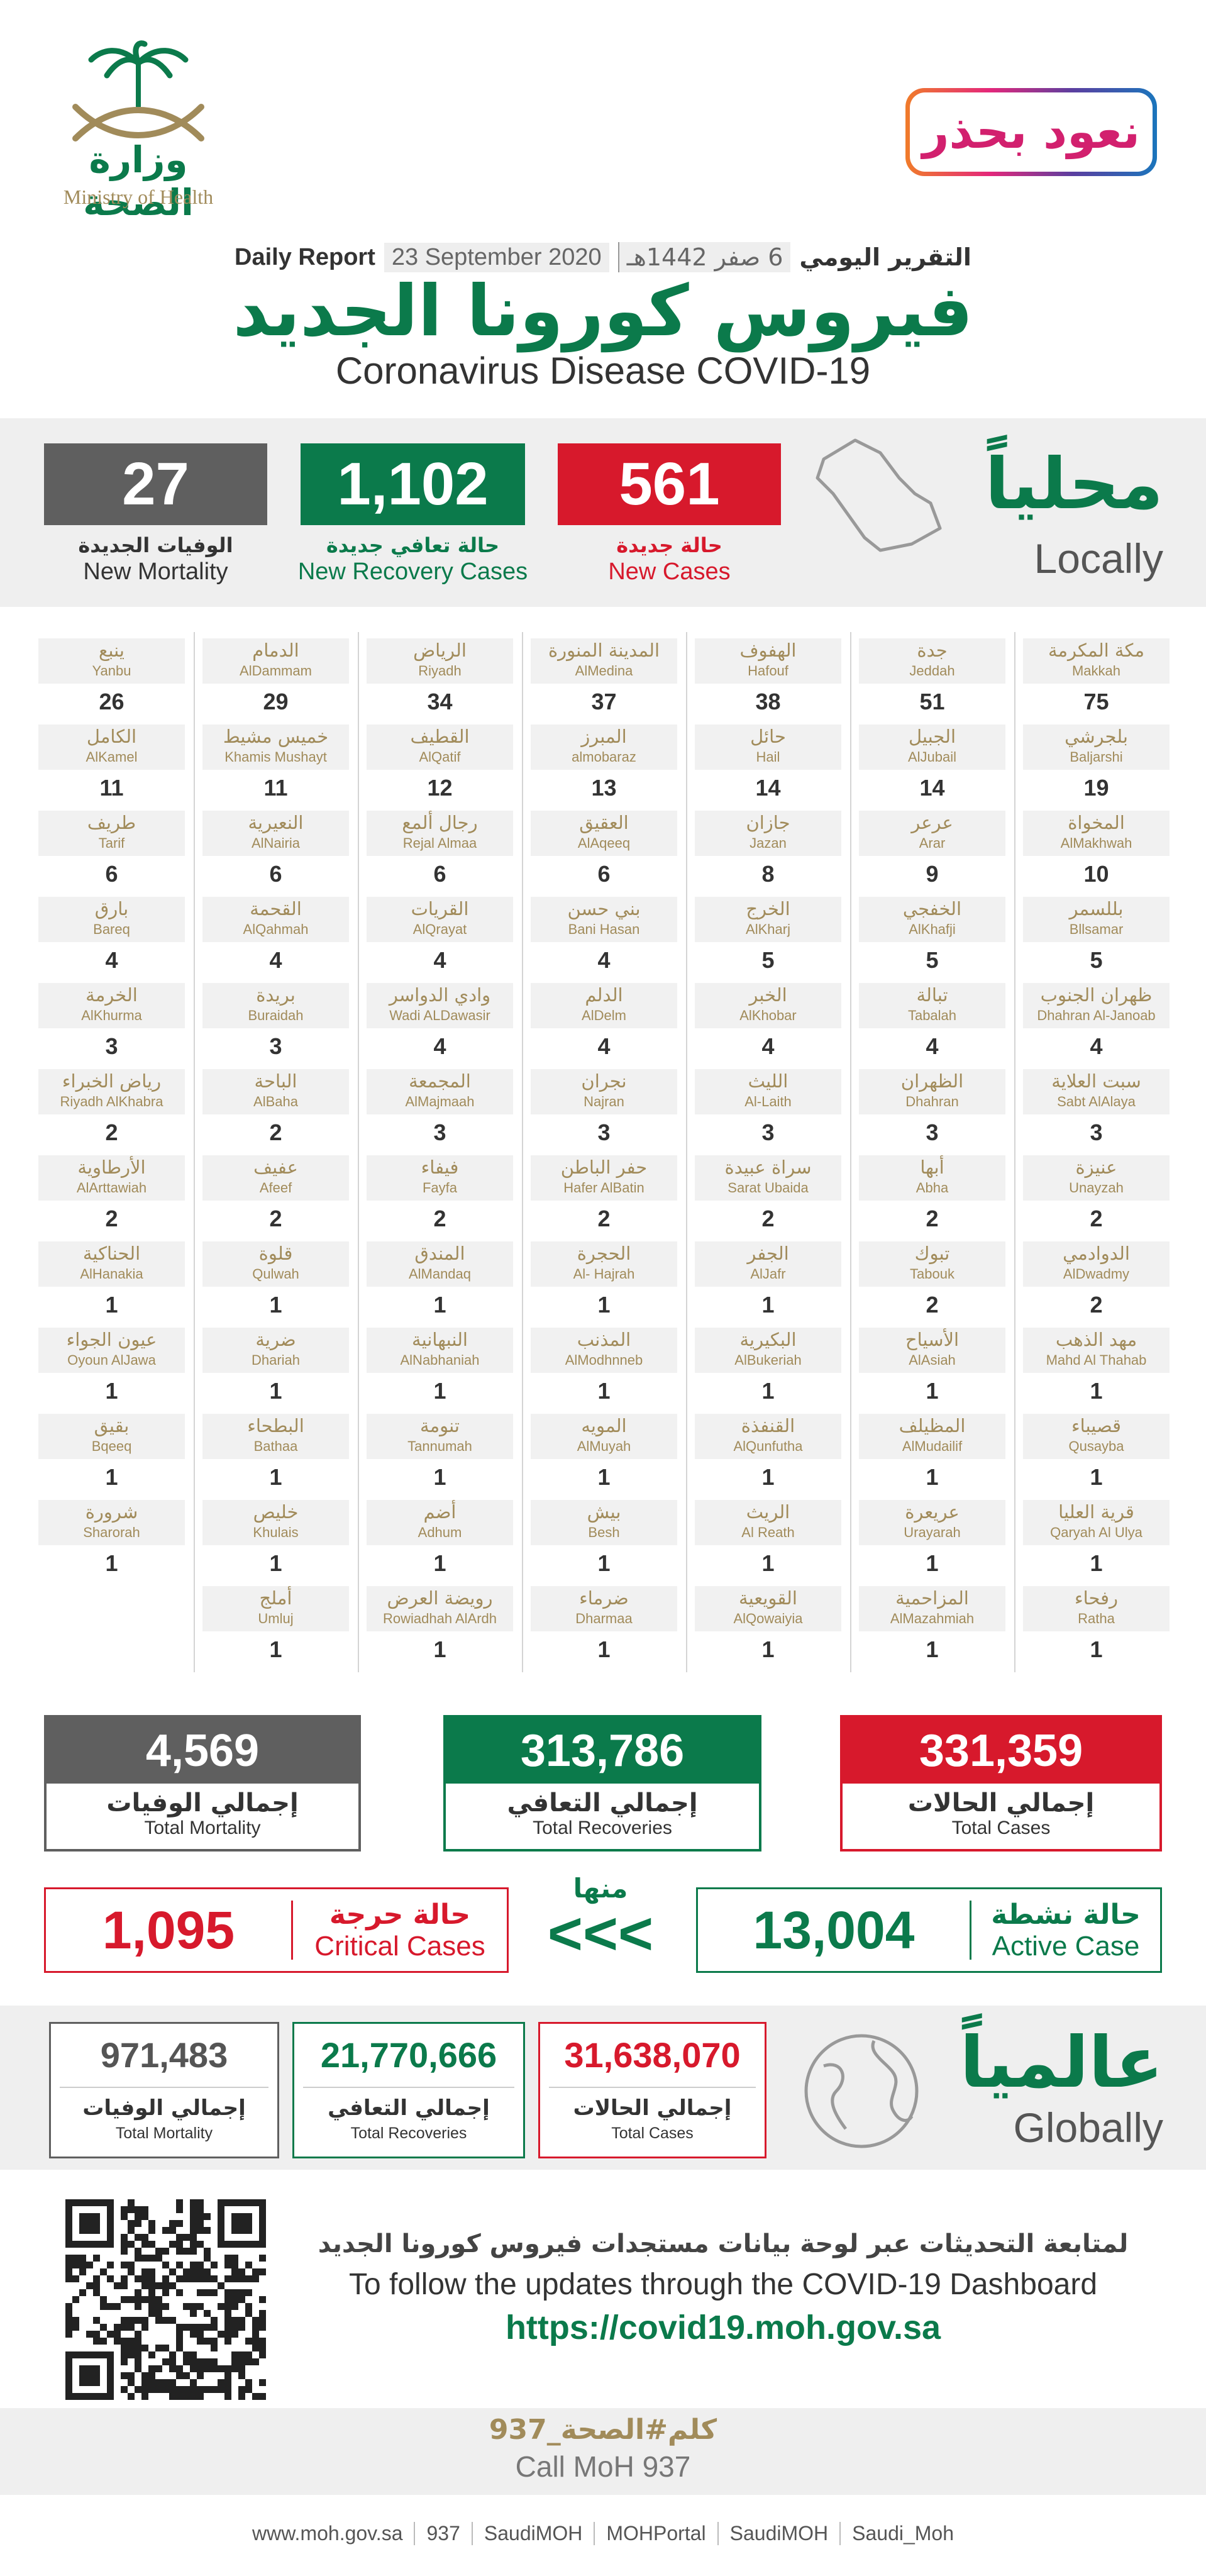 The height and width of the screenshot is (2576, 1206). I want to click on city-cases: 13, so click(604, 788).